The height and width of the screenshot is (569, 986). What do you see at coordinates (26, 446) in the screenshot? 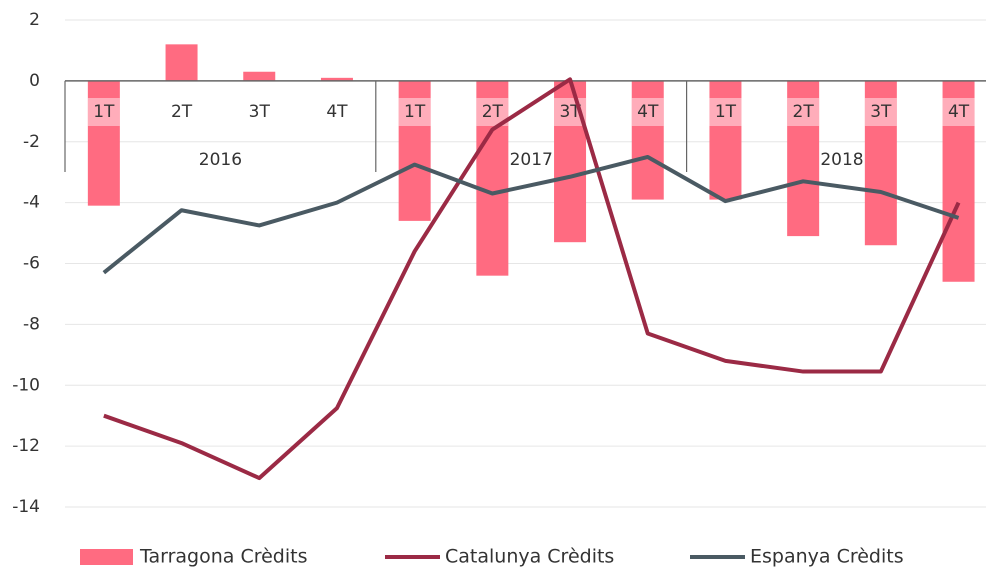
I see `y-tick-label: -12` at bounding box center [26, 446].